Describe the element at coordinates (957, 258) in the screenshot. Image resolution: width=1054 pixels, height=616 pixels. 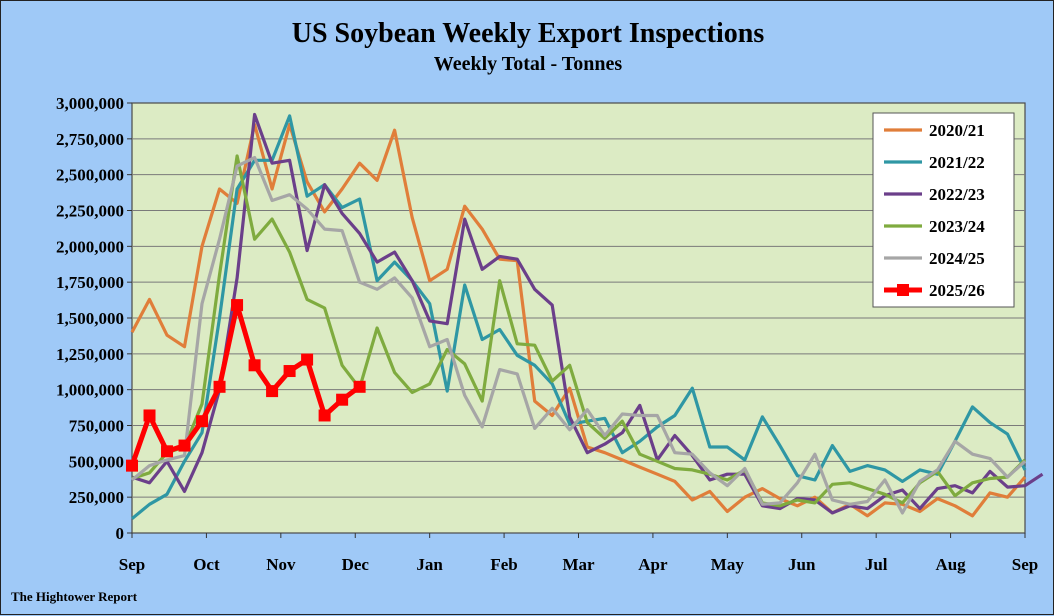
I see `legend-label: 2024/25` at that location.